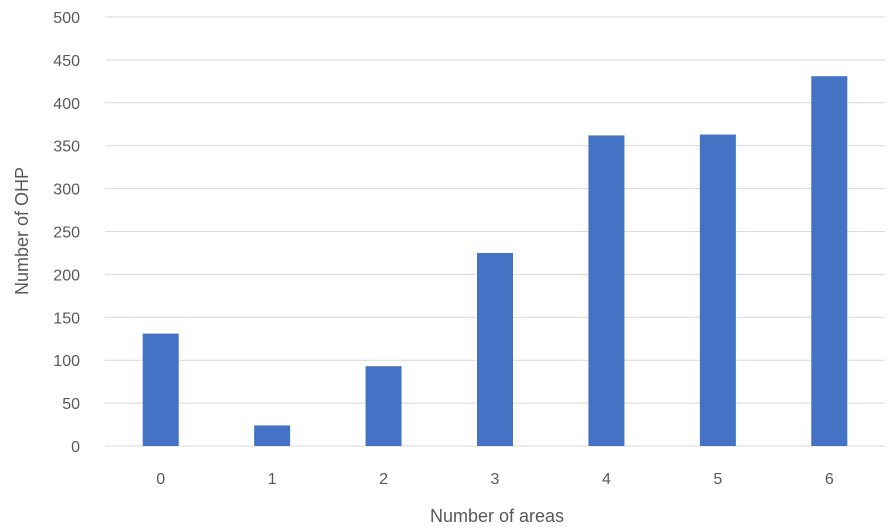 The image size is (894, 530). Describe the element at coordinates (66, 275) in the screenshot. I see `y-tick-label: 200` at that location.